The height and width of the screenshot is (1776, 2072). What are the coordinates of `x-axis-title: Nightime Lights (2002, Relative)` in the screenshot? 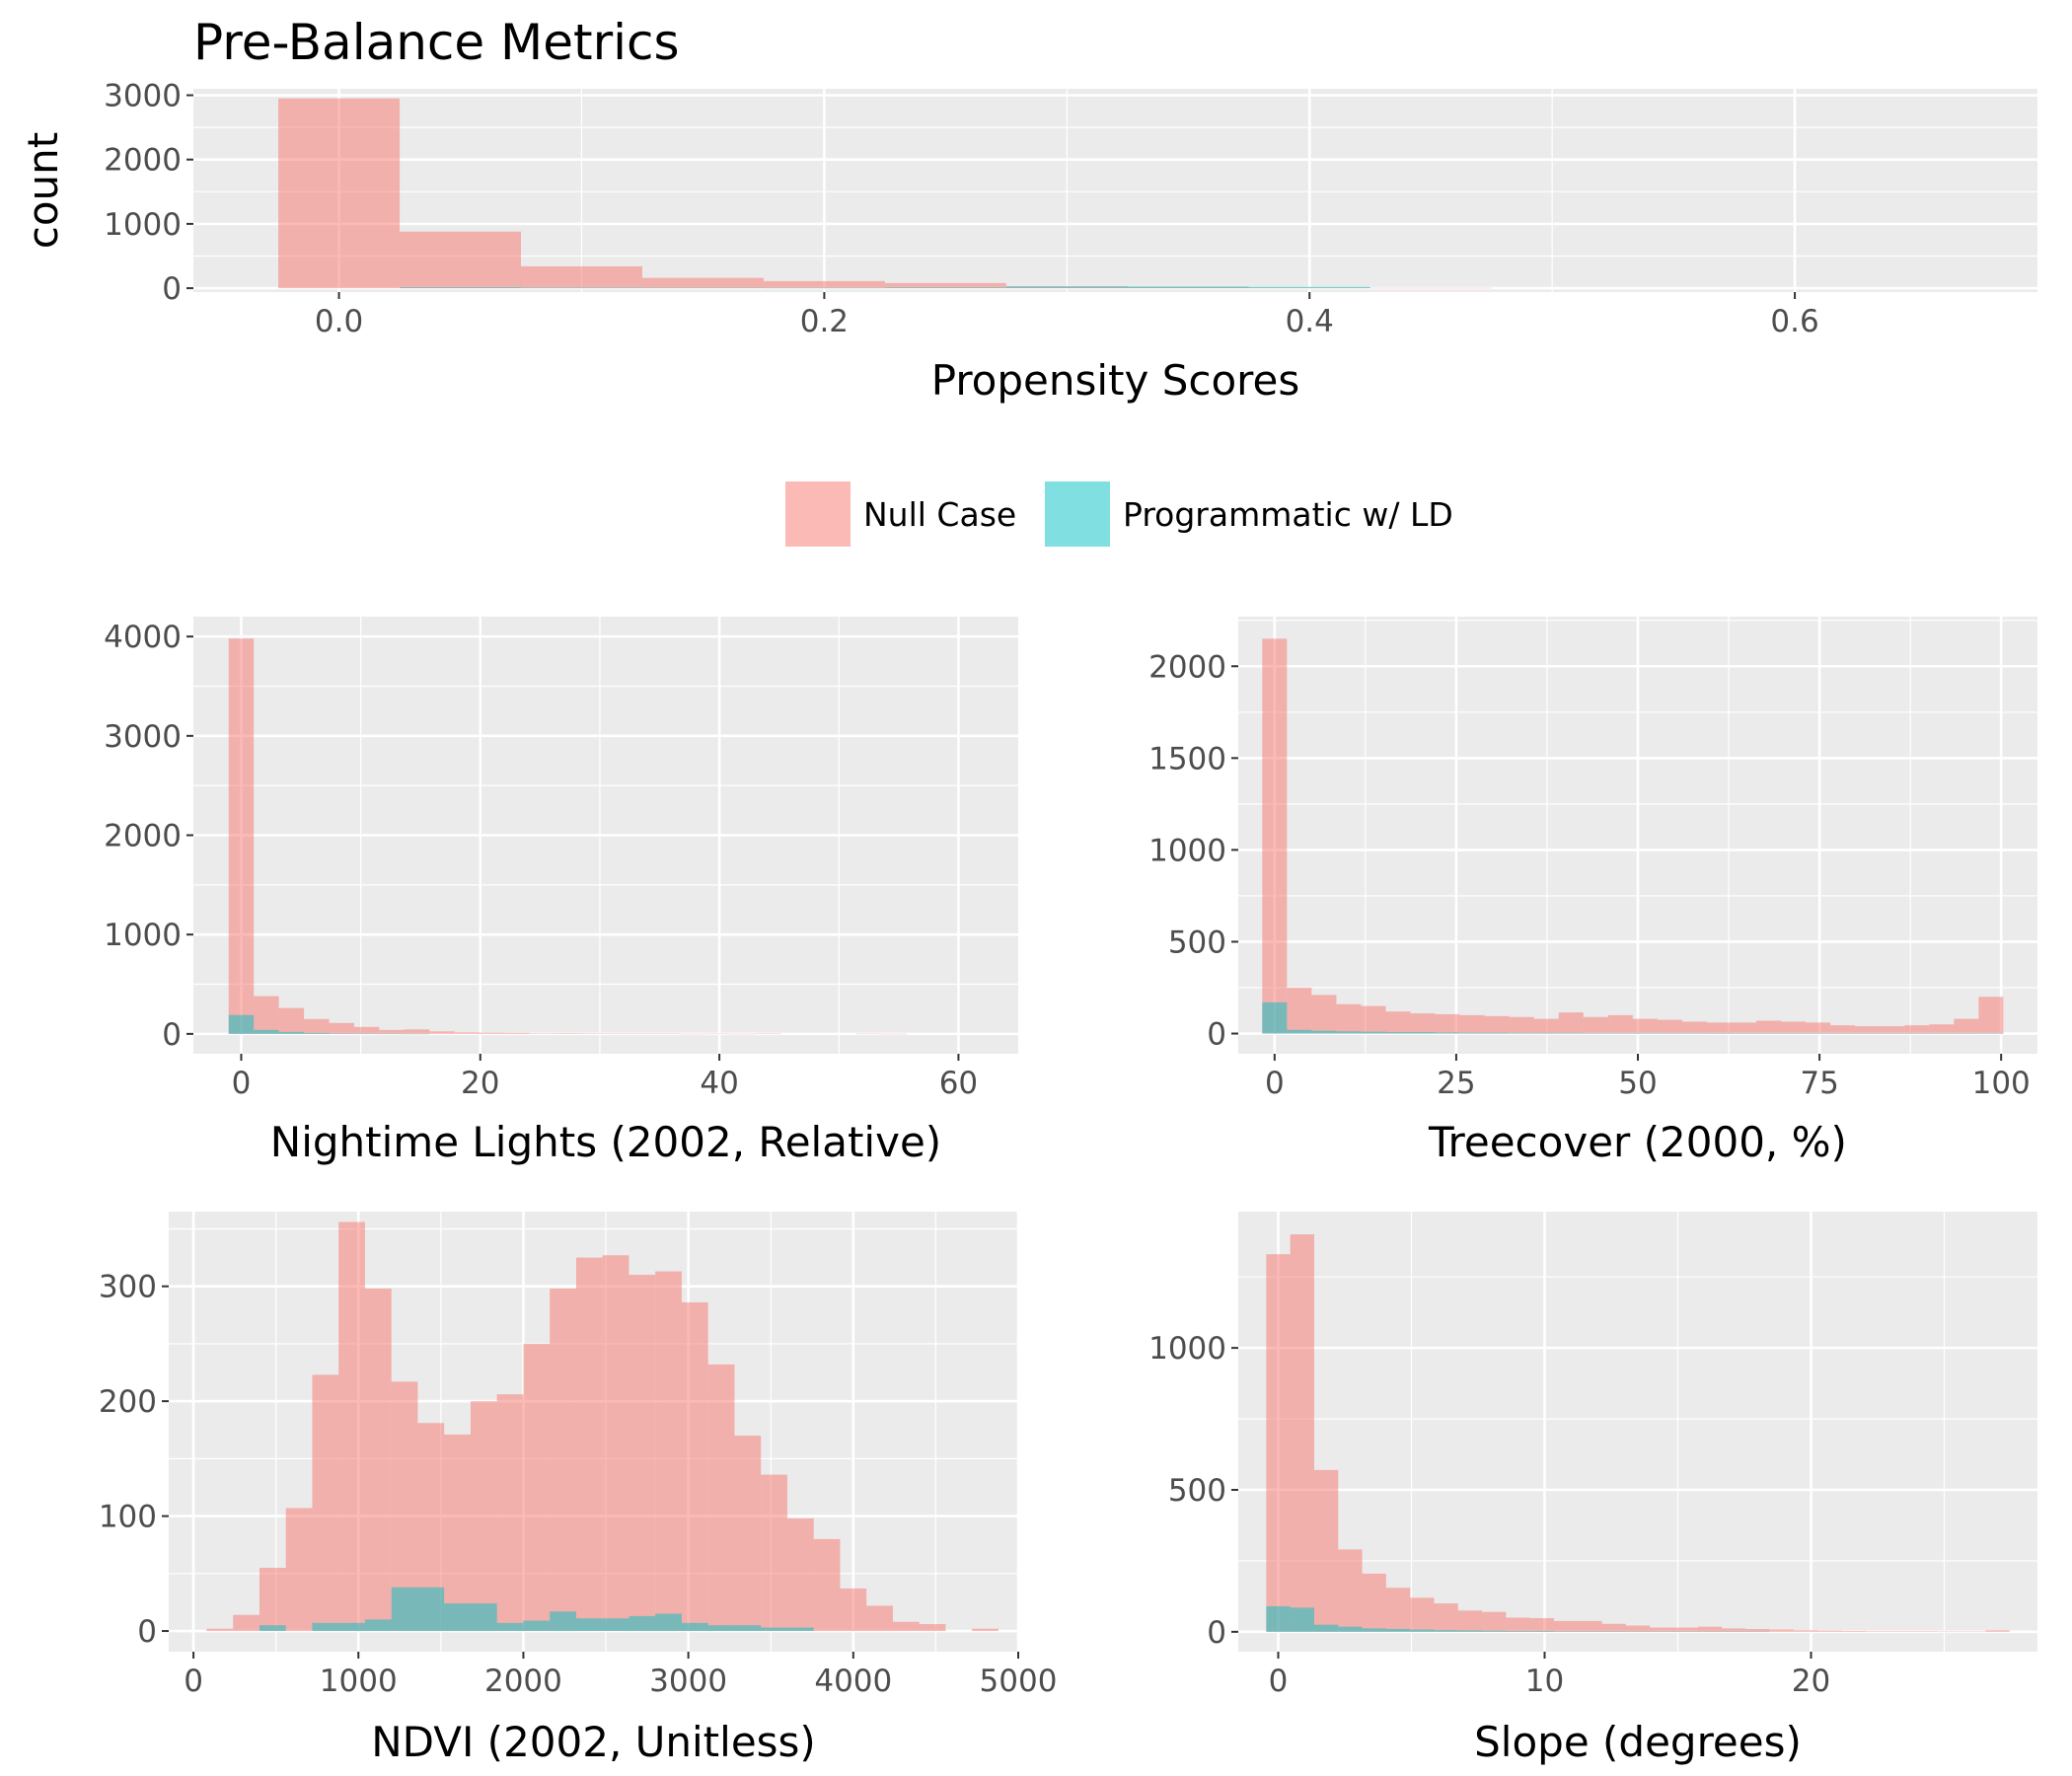 It's located at (606, 1142).